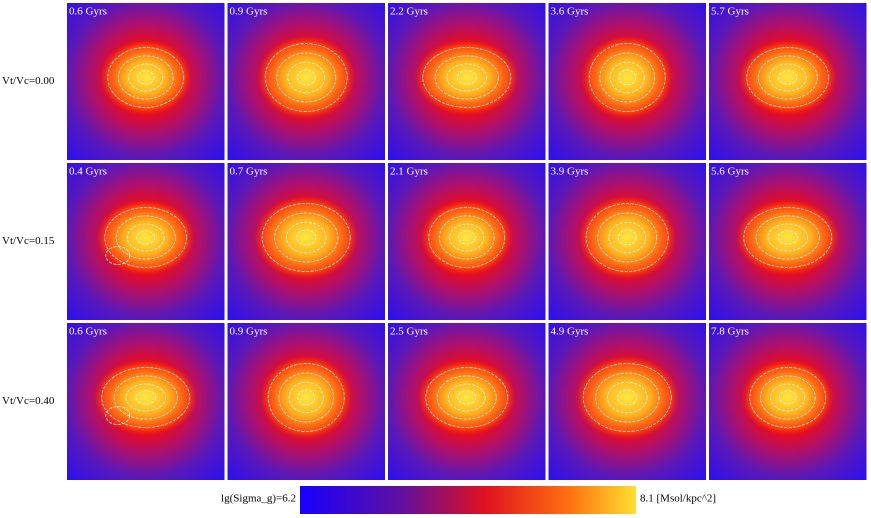  I want to click on panel-time-label: 0.4 Gyrs, so click(88, 172).